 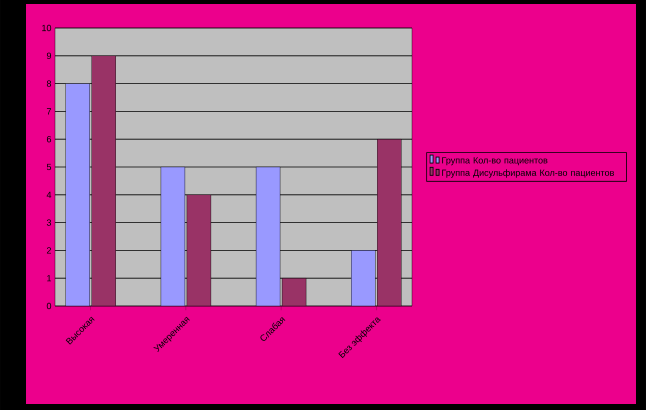 I want to click on y-tick-label: 10, so click(x=47, y=28).